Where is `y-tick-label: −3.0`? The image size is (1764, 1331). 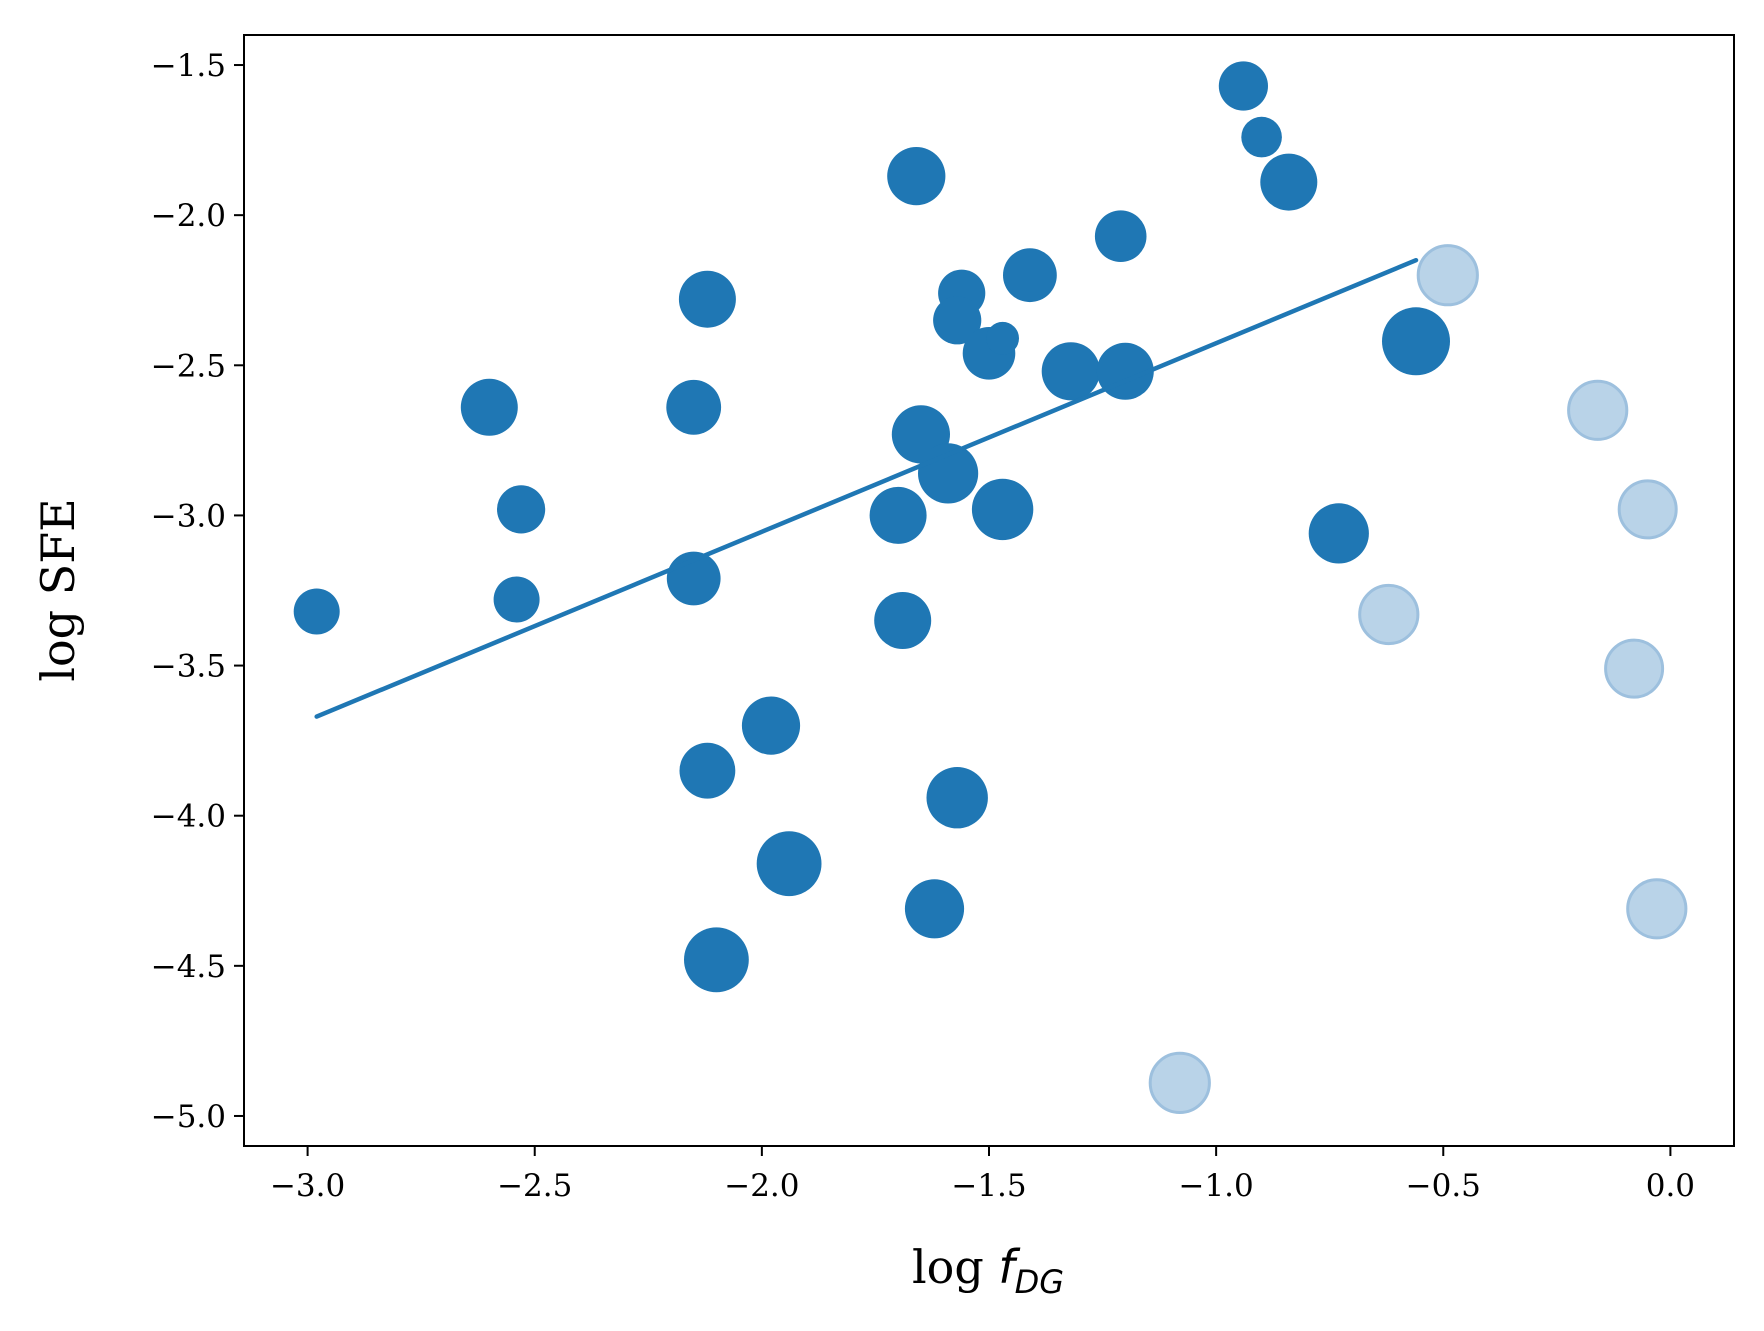 y-tick-label: −3.0 is located at coordinates (188, 516).